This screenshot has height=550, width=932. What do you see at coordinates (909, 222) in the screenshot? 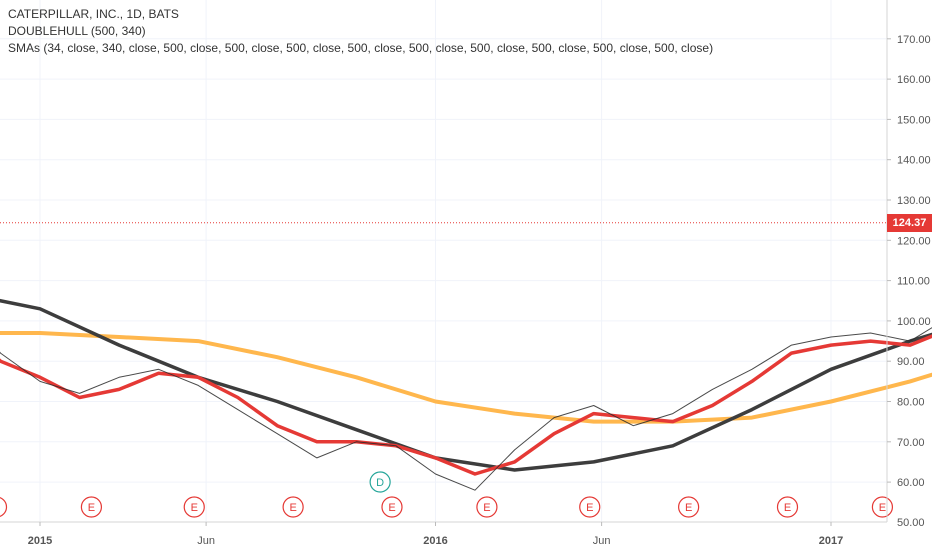
I see `last-price-label: 124.37` at bounding box center [909, 222].